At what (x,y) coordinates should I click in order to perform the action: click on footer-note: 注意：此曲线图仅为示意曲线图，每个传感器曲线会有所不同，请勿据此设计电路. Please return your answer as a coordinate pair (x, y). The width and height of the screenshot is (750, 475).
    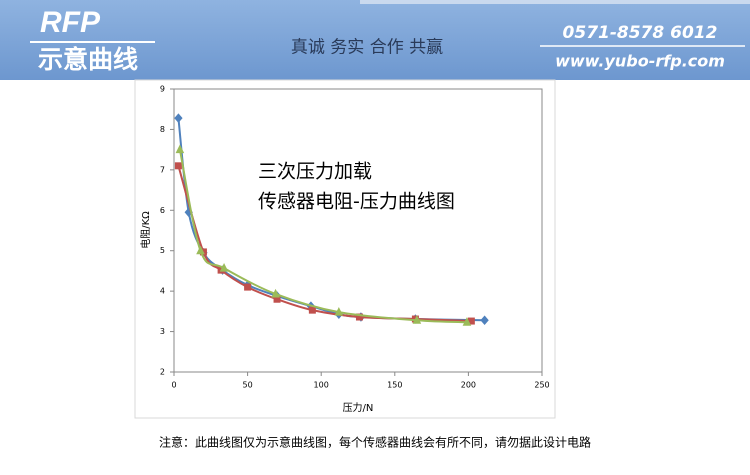
    Looking at the image, I should click on (375, 442).